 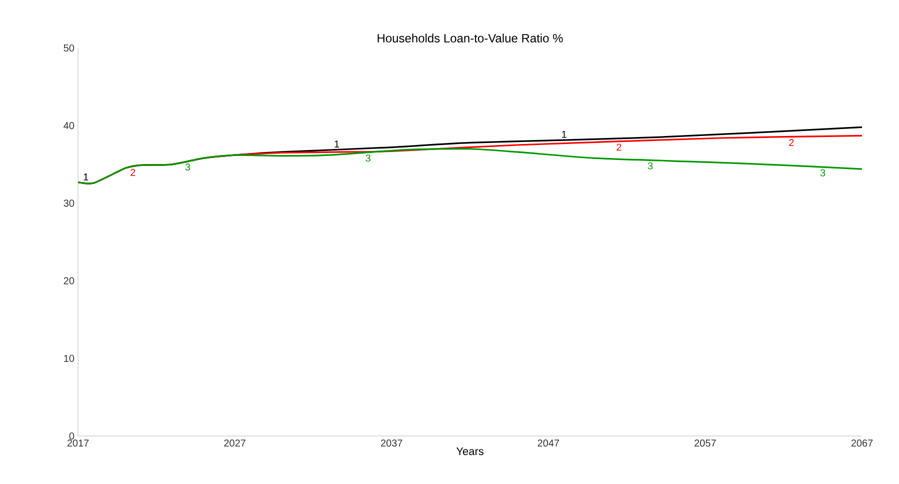 I want to click on x-tick-label: 2057, so click(x=705, y=443).